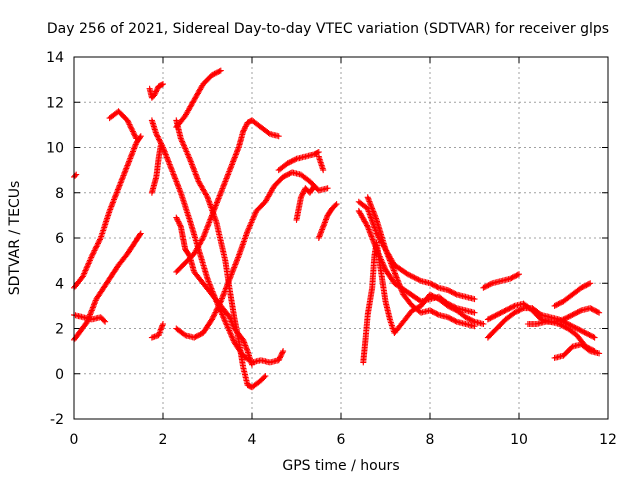 This screenshot has width=640, height=480. Describe the element at coordinates (136, 138) in the screenshot. I see `data-point-s5` at that location.